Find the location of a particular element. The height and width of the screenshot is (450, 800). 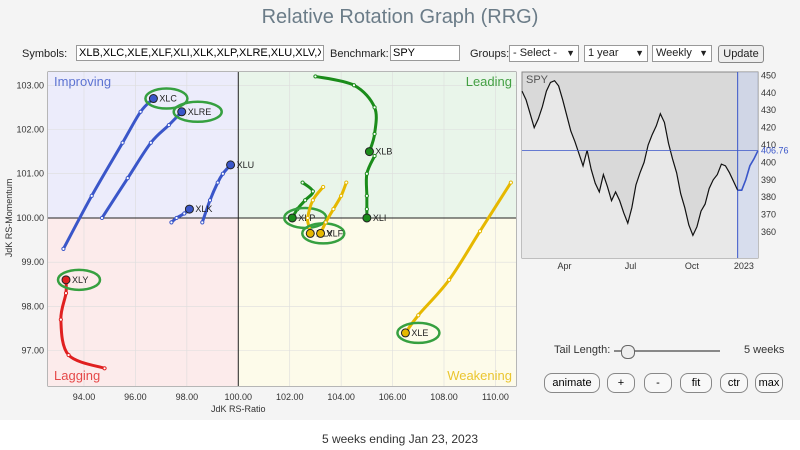

tail-point-xlk is located at coordinates (184, 213).